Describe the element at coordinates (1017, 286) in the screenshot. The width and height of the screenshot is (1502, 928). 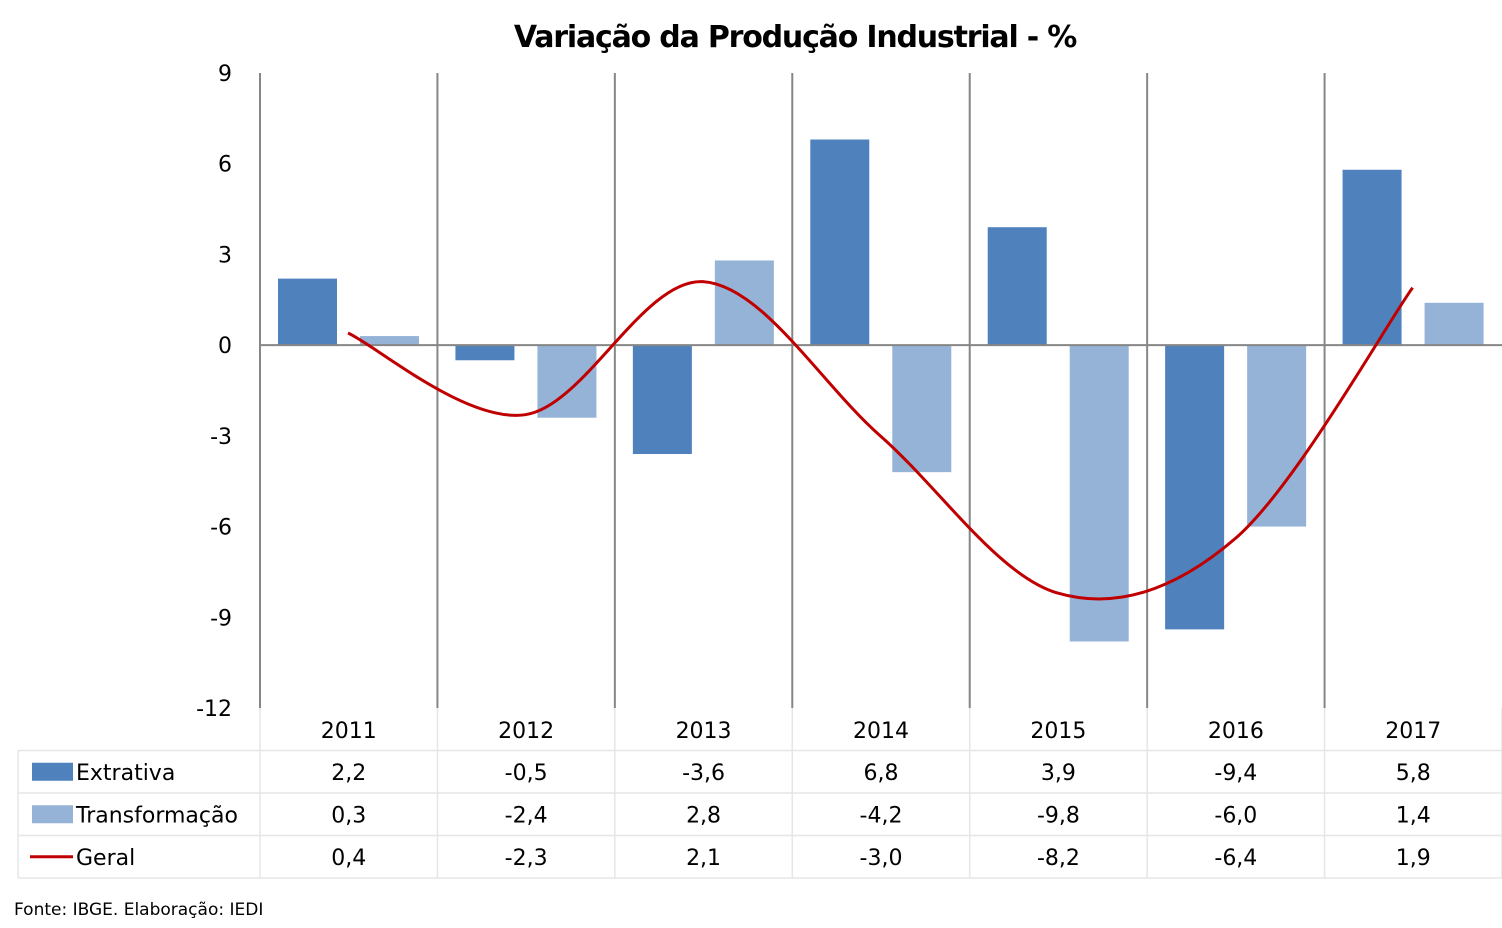
I see `bar-extrativa-2015` at that location.